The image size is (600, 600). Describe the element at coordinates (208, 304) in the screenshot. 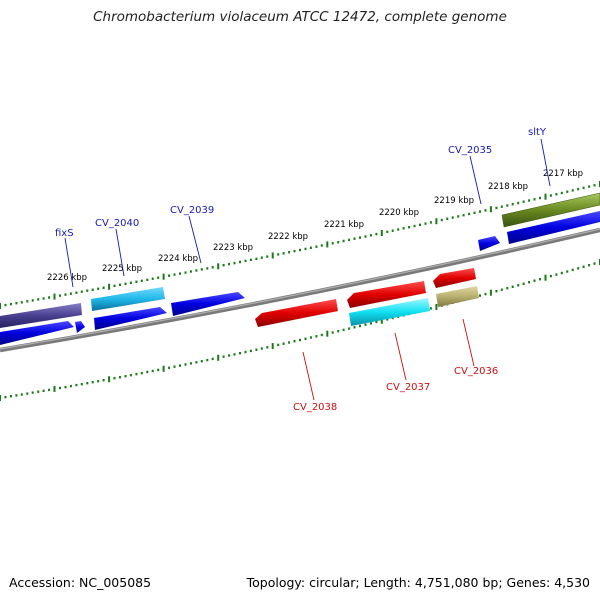

I see `gene-CV_2039` at that location.